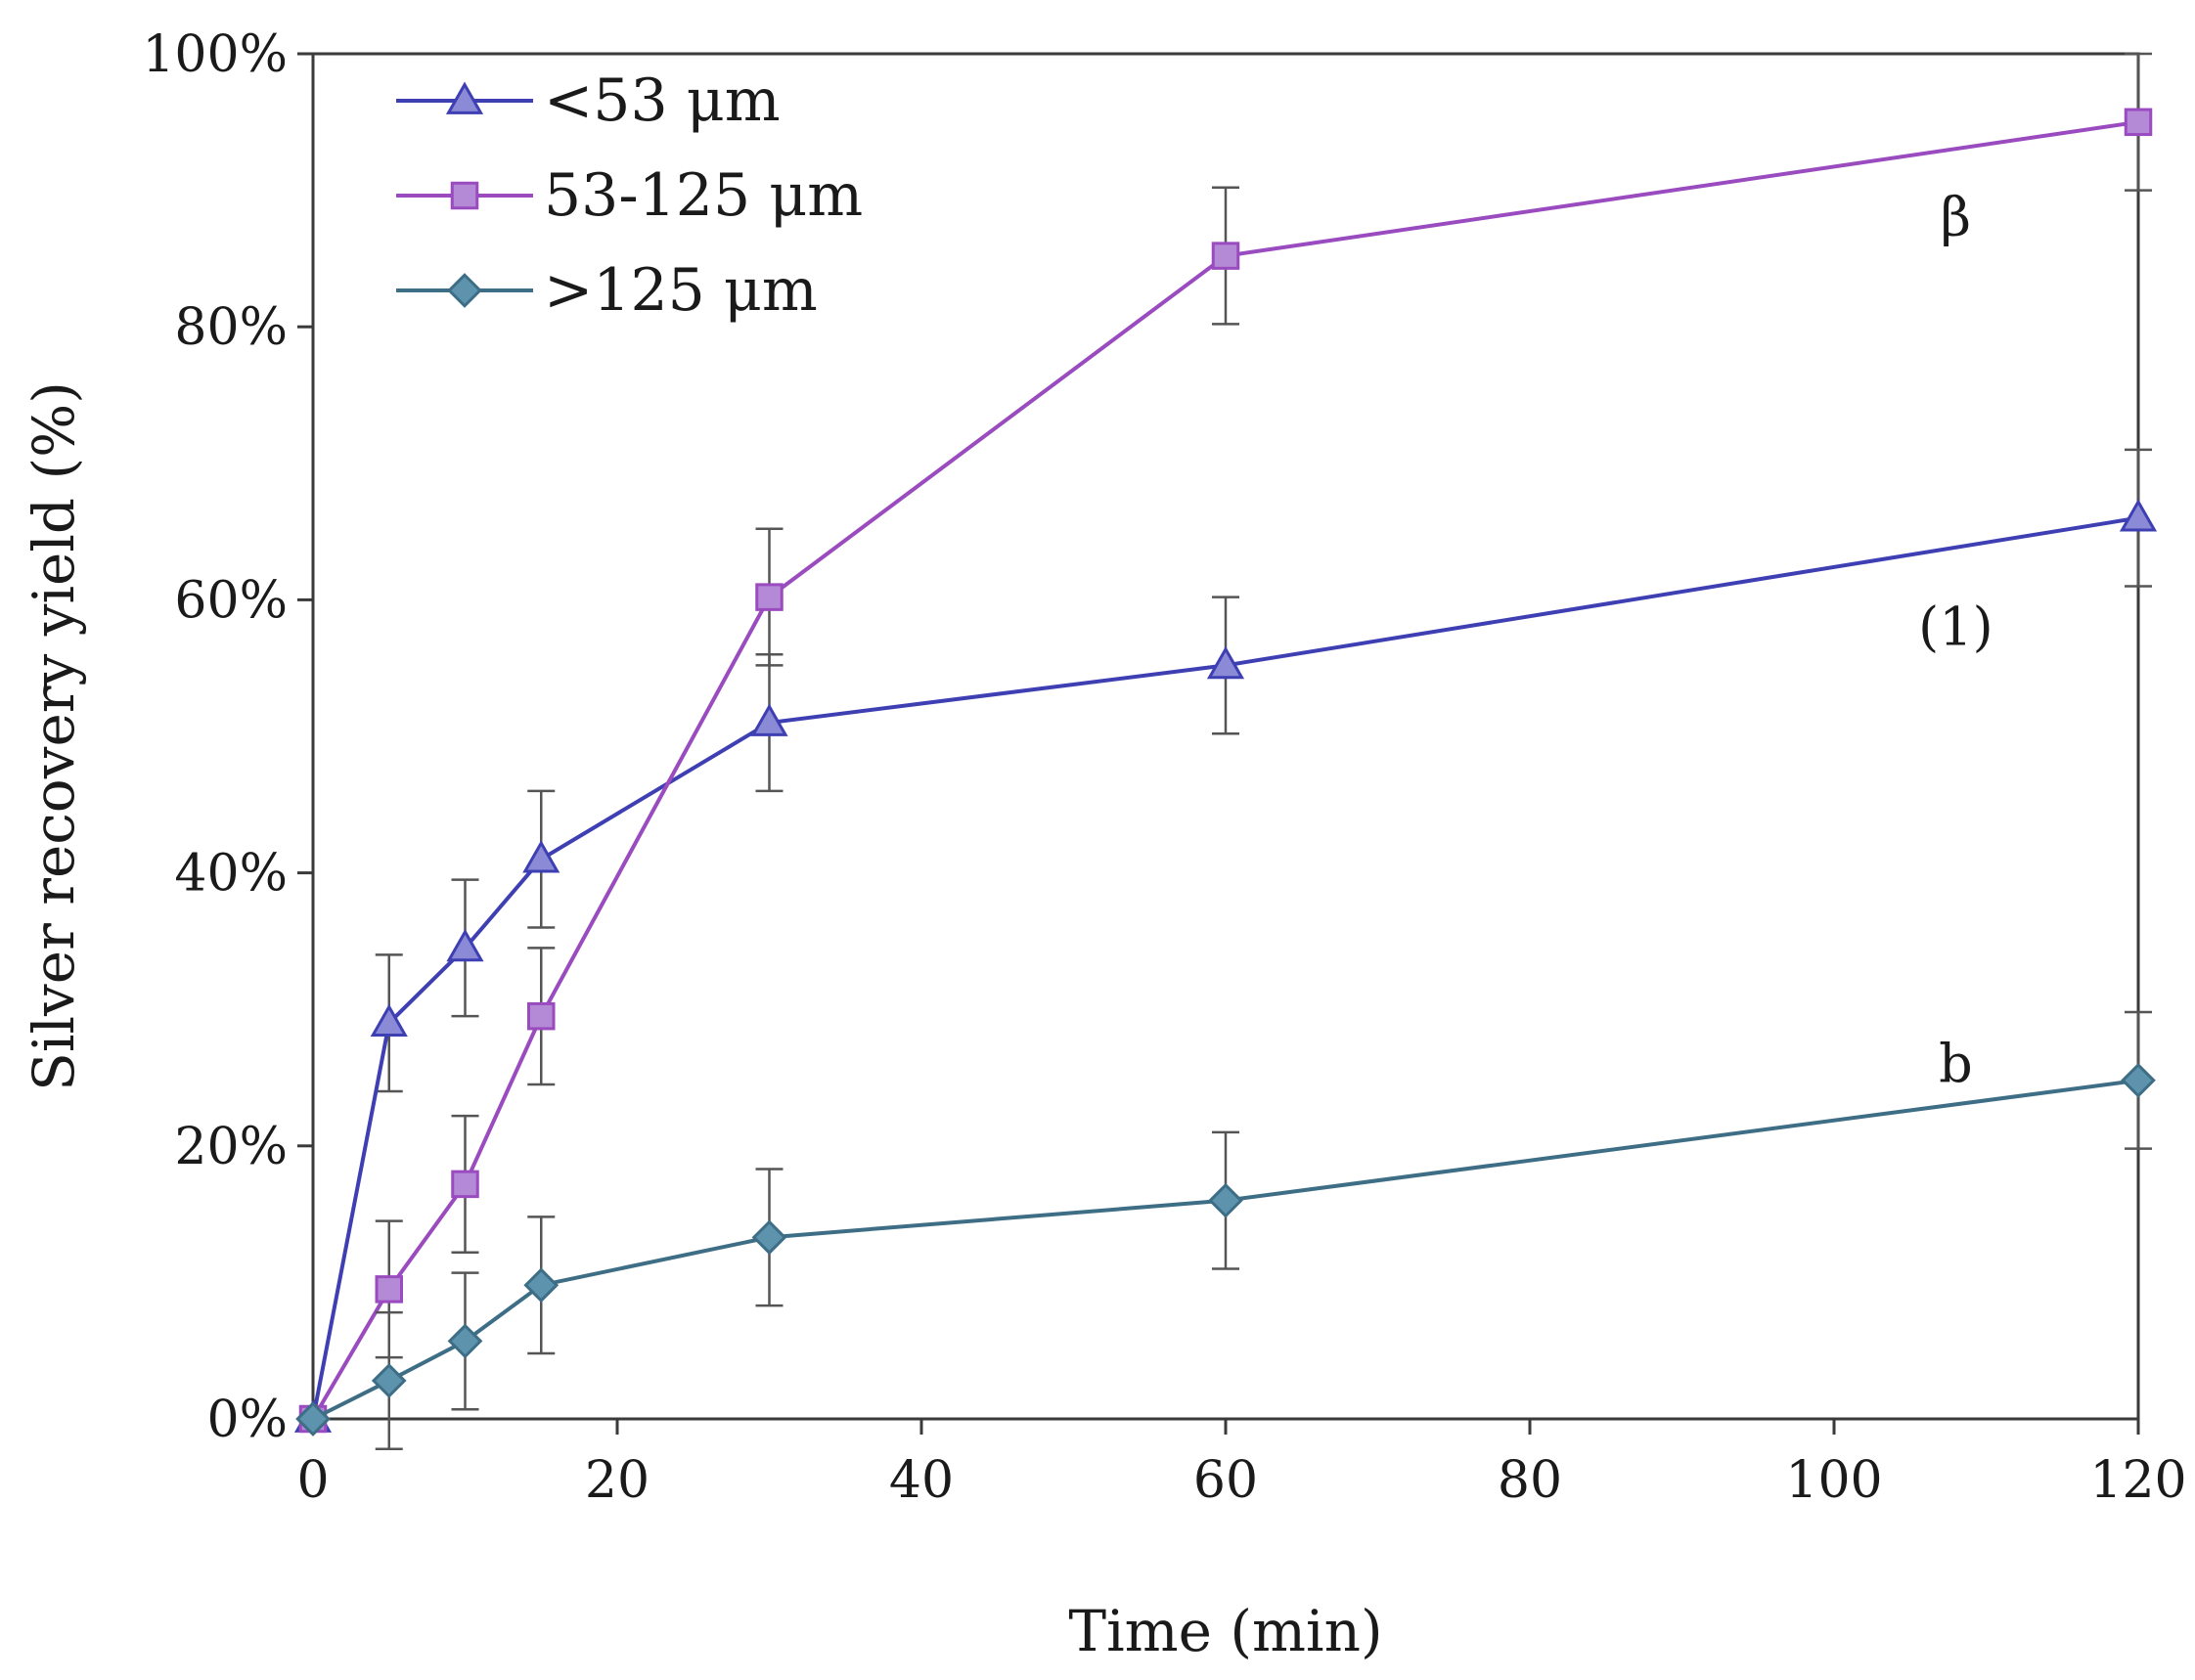 The height and width of the screenshot is (1680, 2195). I want to click on x-tick-label: 60, so click(1225, 1480).